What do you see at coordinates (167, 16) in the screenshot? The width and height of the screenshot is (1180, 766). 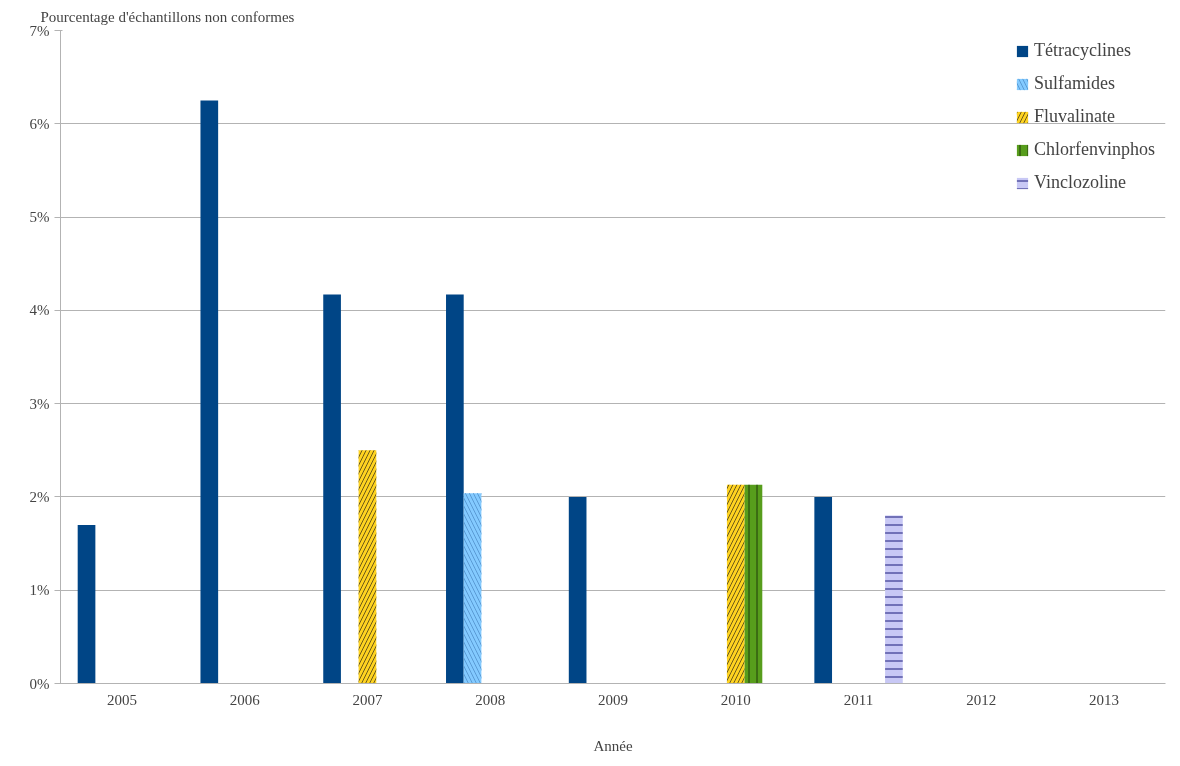 I see `y-axis-title: Pourcentage d'échantillons non conformes` at bounding box center [167, 16].